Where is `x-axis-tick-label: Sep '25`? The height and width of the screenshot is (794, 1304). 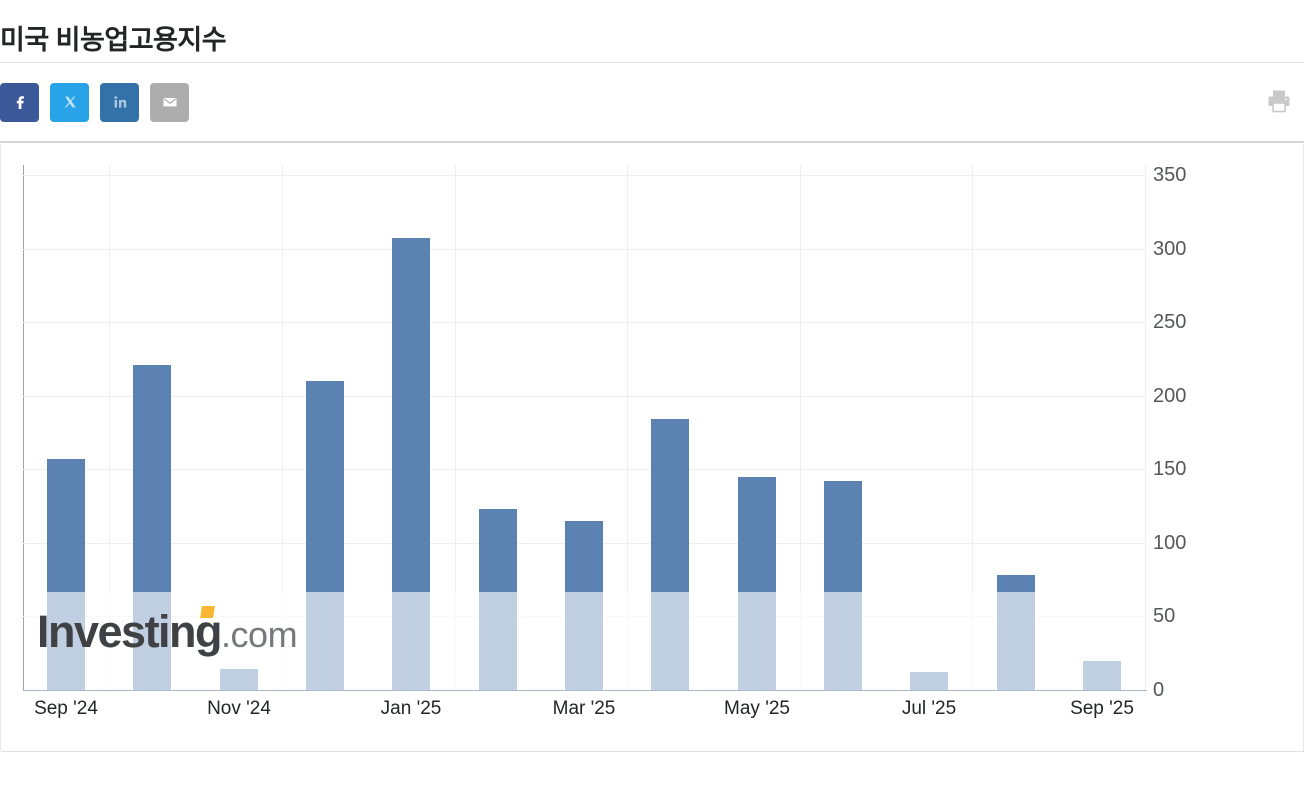
x-axis-tick-label: Sep '25 is located at coordinates (1102, 708).